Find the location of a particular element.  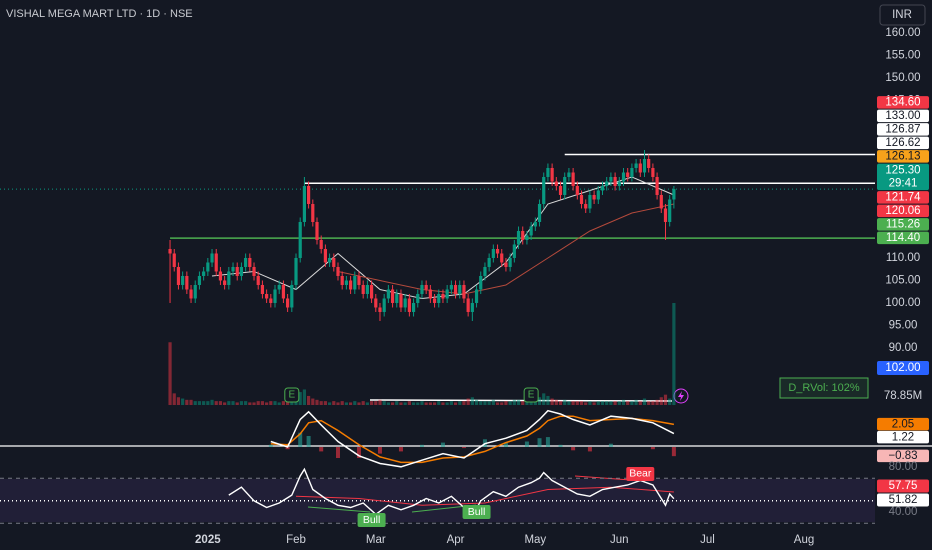

rsi-band is located at coordinates (437, 500).